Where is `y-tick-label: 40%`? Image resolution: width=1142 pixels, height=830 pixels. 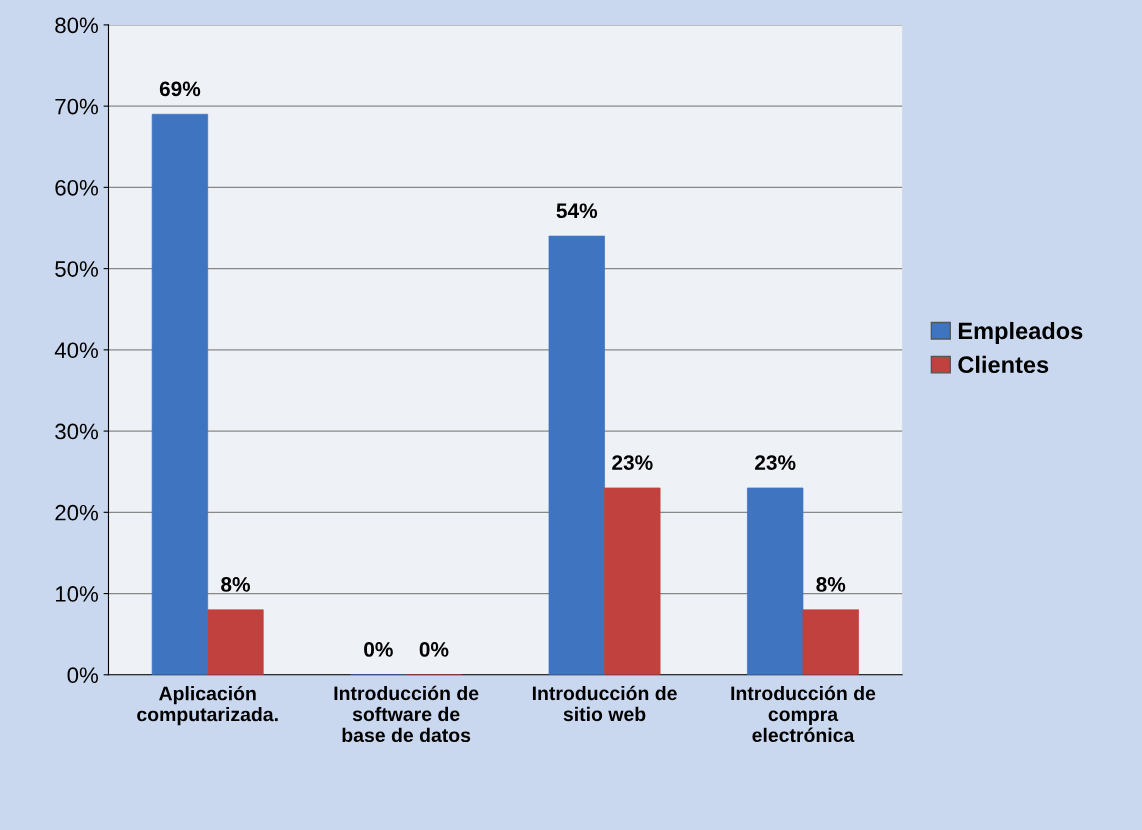
y-tick-label: 40% is located at coordinates (76, 350).